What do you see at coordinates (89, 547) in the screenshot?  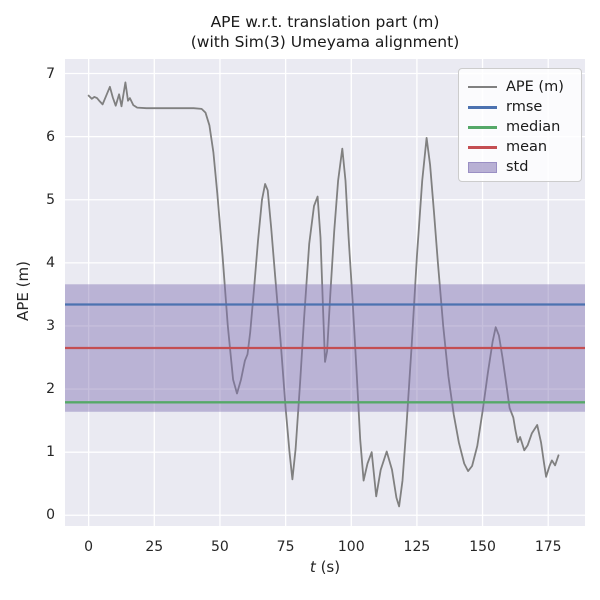 I see `x-tick-label: 0` at bounding box center [89, 547].